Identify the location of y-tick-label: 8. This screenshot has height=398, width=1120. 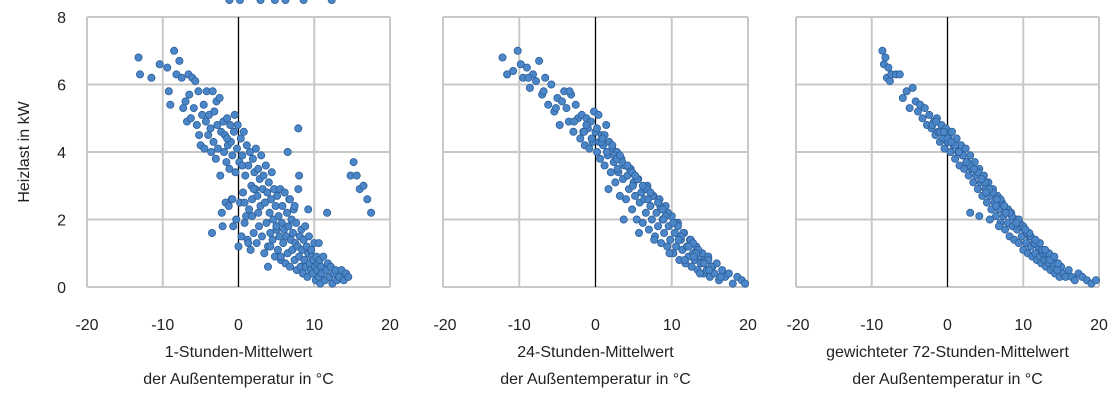
(61, 18).